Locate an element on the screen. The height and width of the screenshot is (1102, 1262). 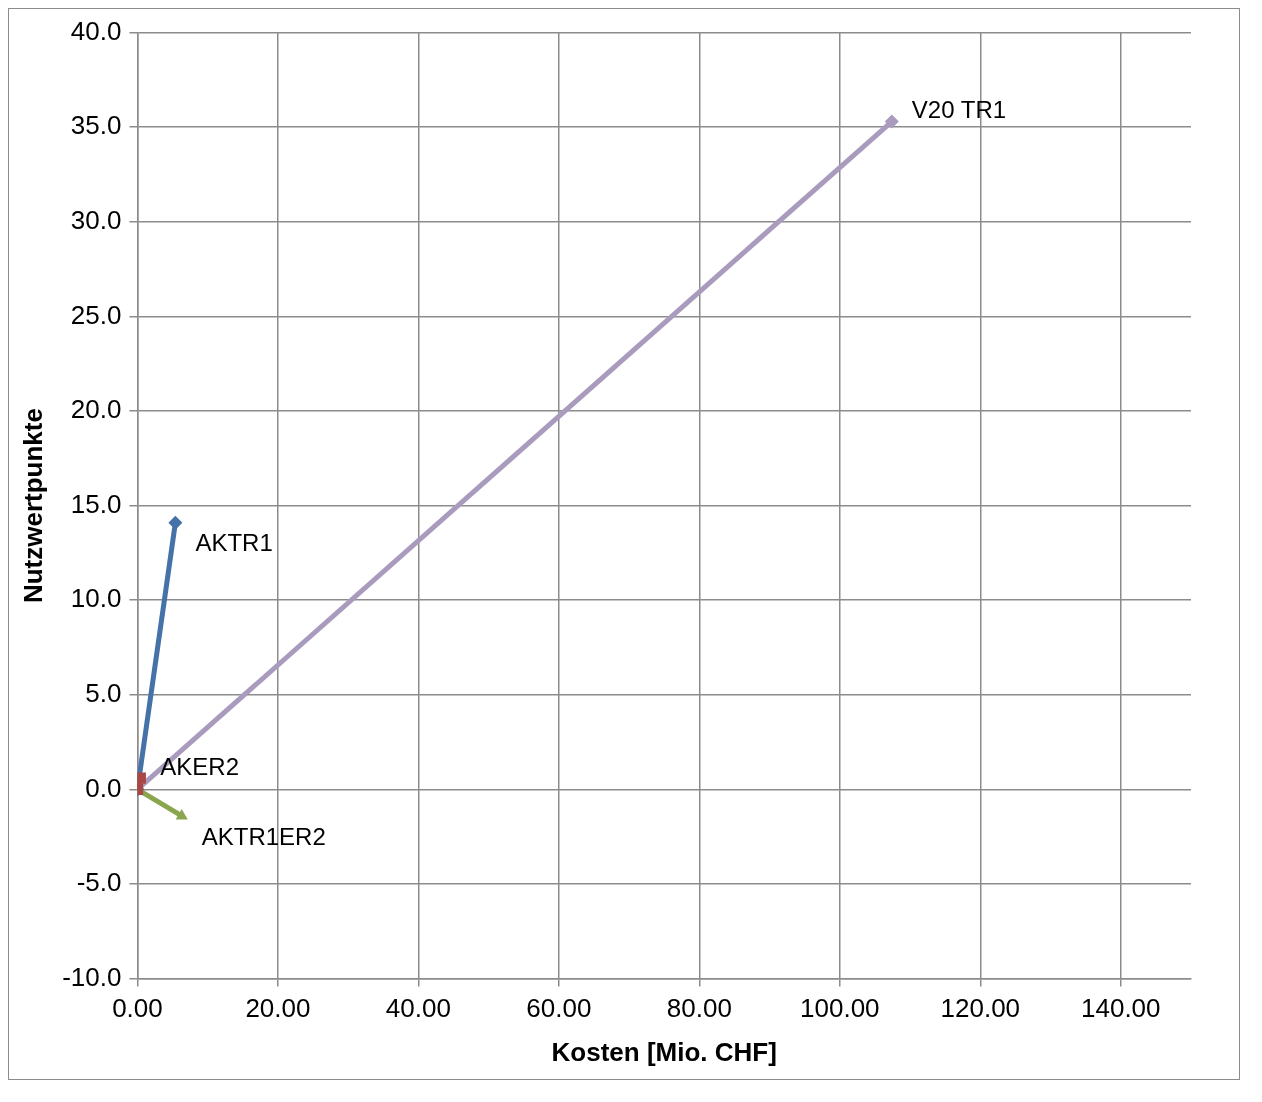
x-tick-label: 60.00 is located at coordinates (559, 1008).